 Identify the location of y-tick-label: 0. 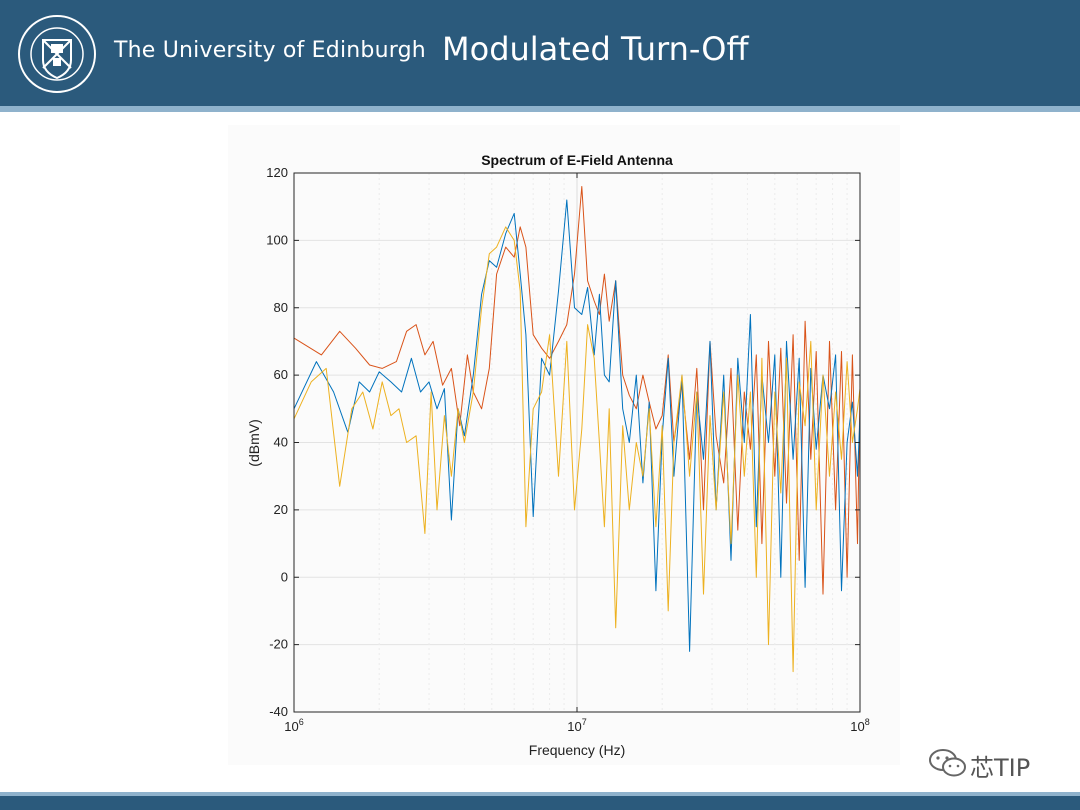
(284, 576).